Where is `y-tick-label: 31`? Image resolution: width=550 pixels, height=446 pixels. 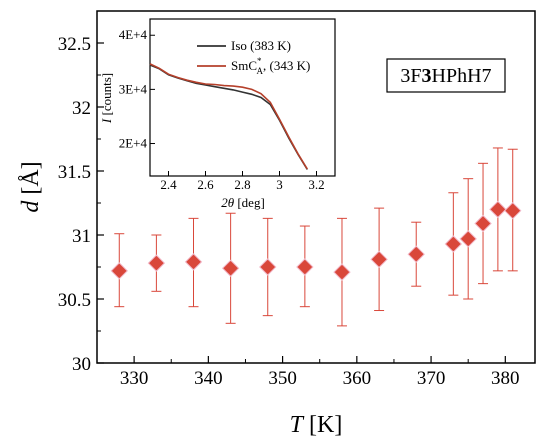 y-tick-label: 31 is located at coordinates (81, 236).